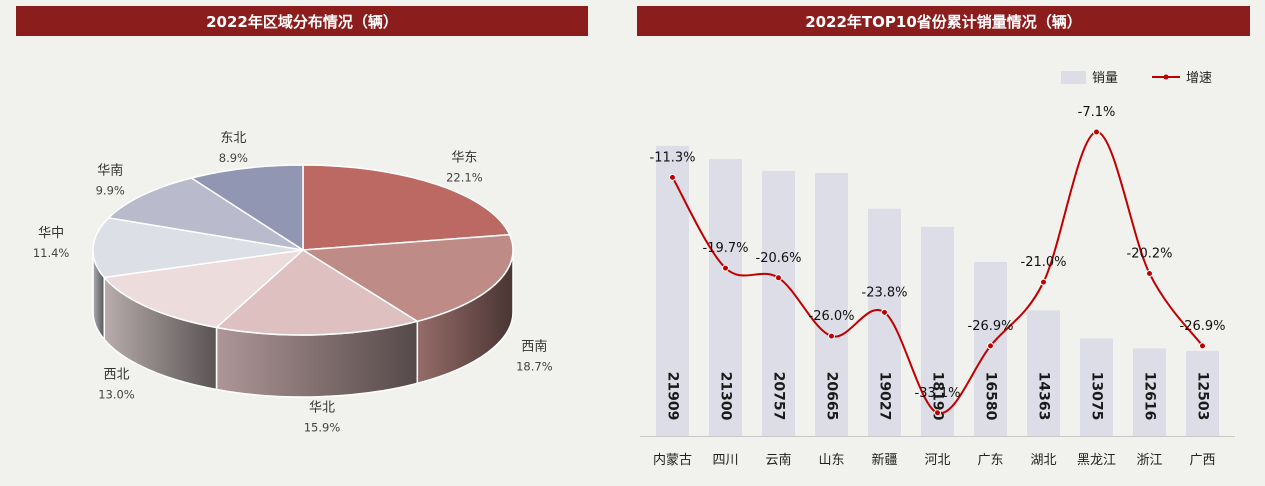 The height and width of the screenshot is (486, 1265). I want to click on pie-walls, so click(303, 323).